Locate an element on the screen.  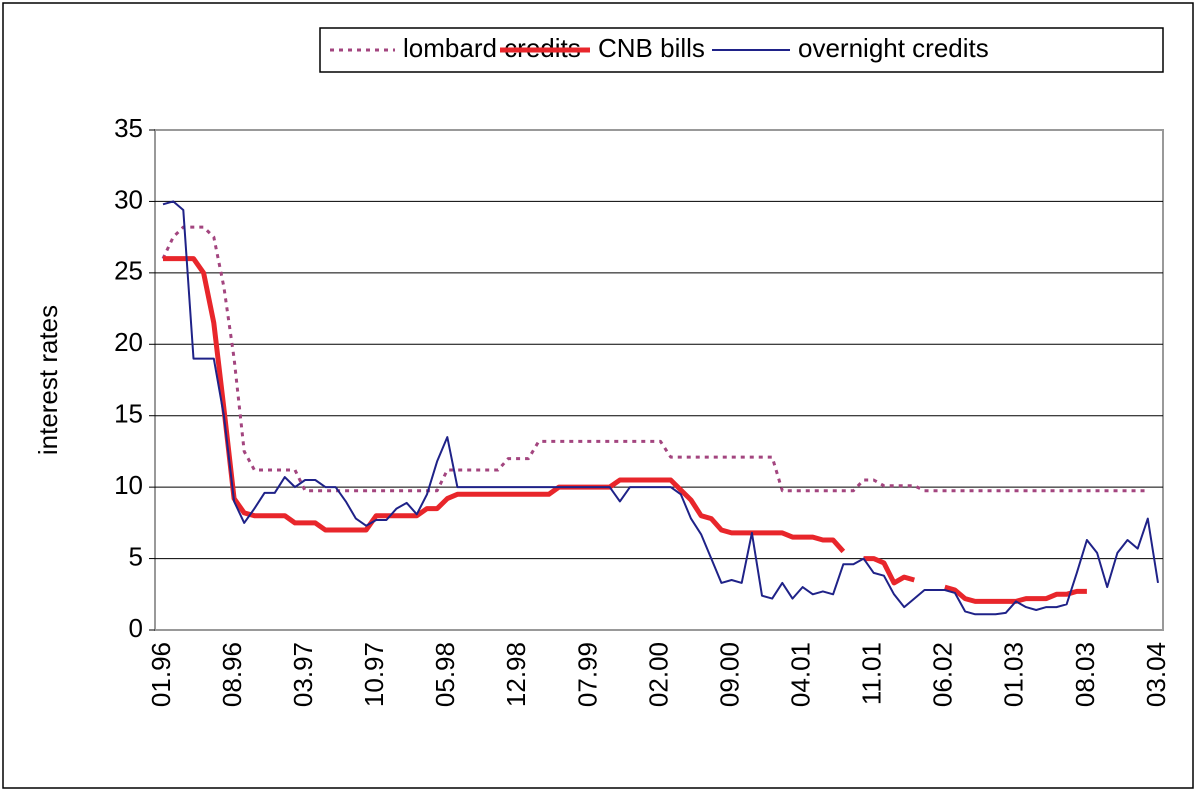
x-tick-label: 08.03 is located at coordinates (1085, 674).